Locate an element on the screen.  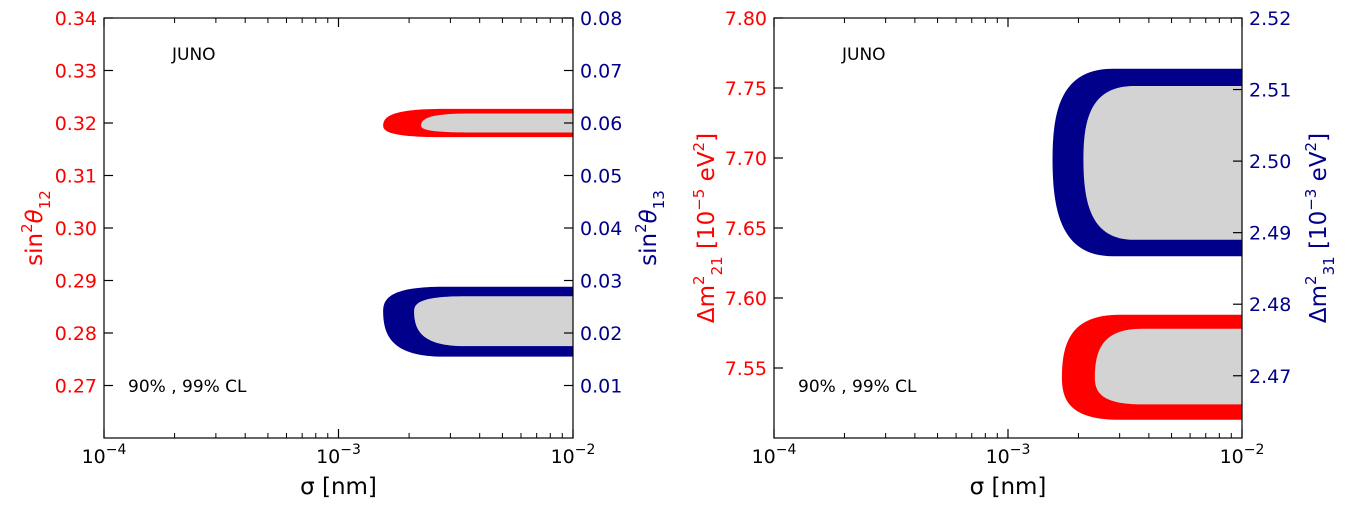
y-left-tick-label: 7.60 is located at coordinates (746, 299).